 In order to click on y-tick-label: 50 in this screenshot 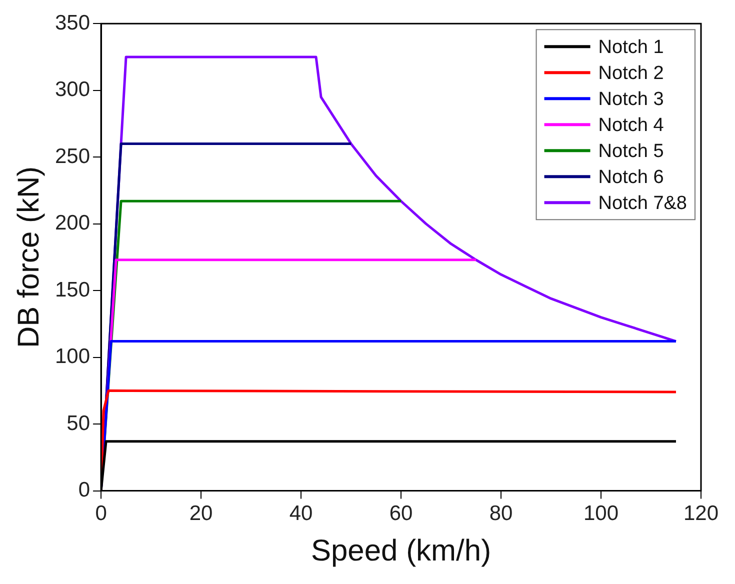, I will do `click(78, 423)`.